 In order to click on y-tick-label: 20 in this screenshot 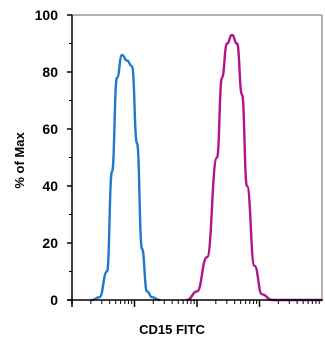, I will do `click(50, 243)`.